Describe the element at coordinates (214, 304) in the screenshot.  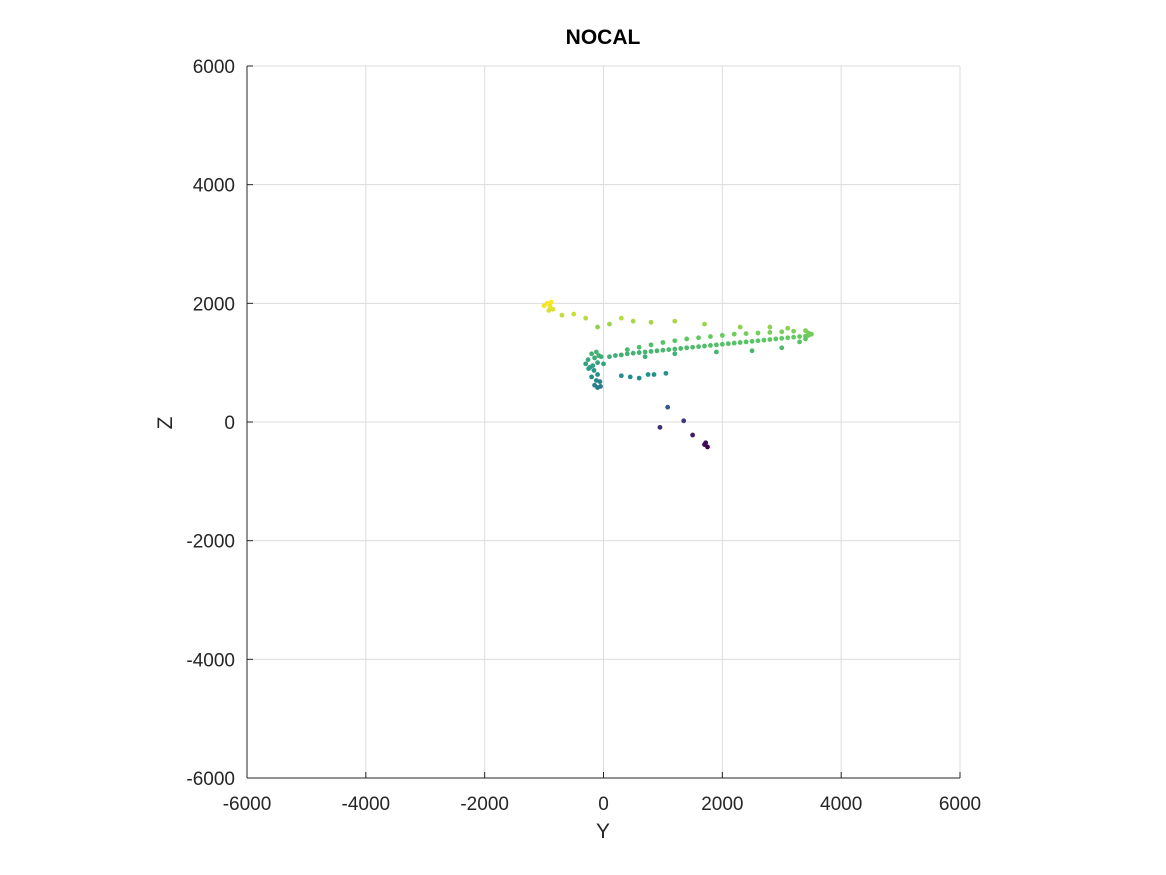
I see `y-tick-label: 2000` at that location.